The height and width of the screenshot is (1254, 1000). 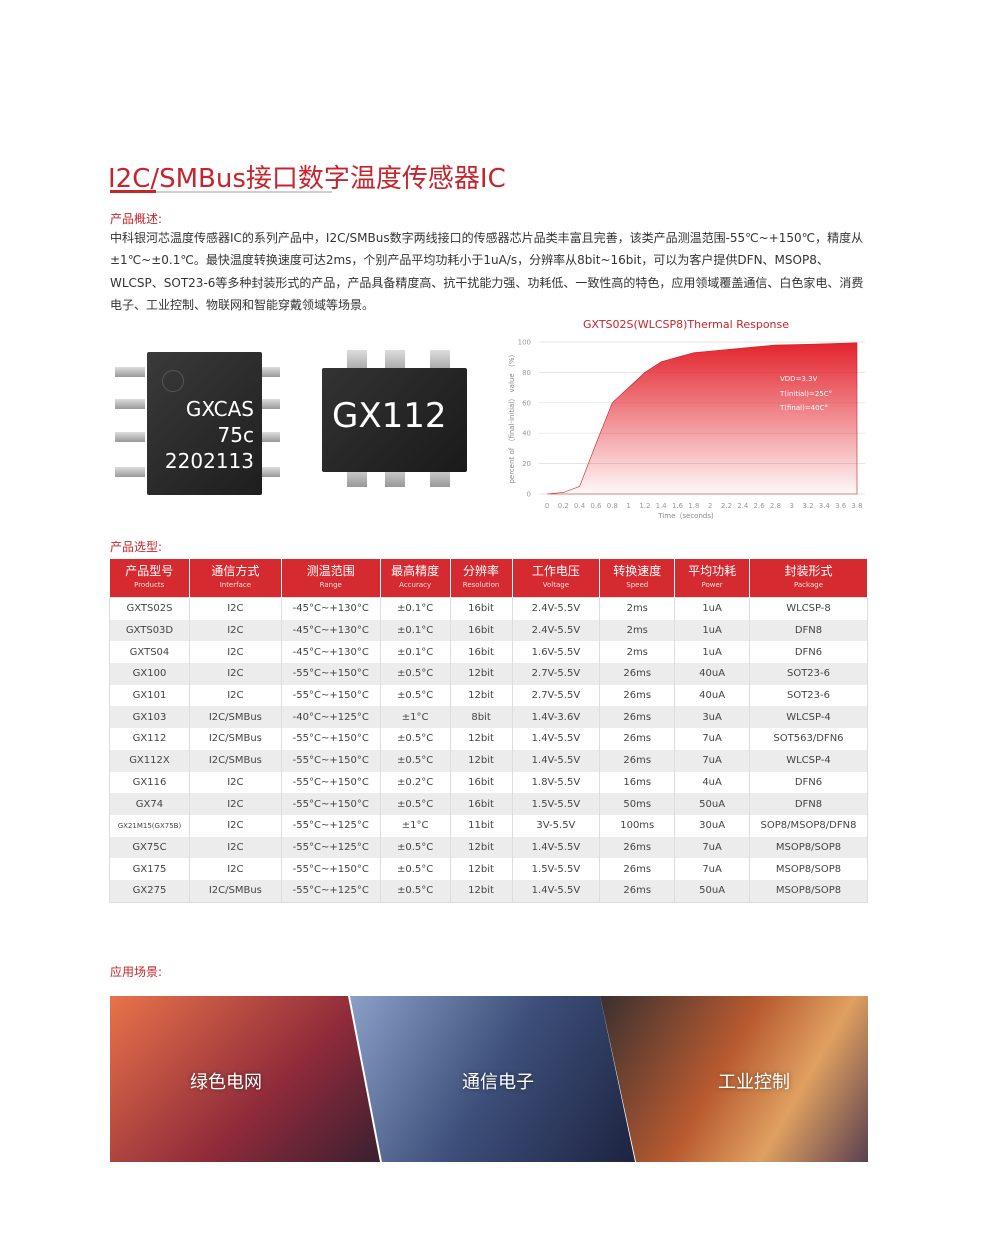 I want to click on column-header: 最高精度 Accuracy, so click(x=415, y=578).